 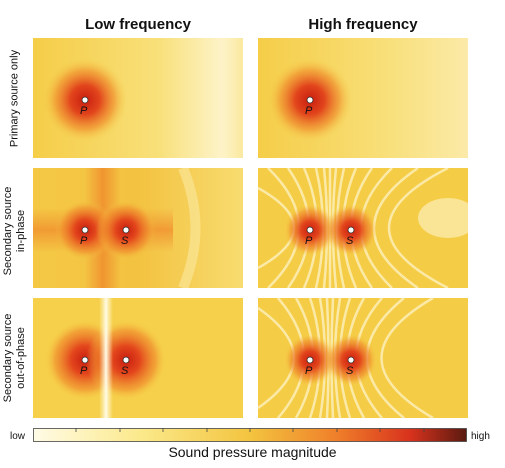 What do you see at coordinates (363, 24) in the screenshot?
I see `column-title-high-frequency: High frequency` at bounding box center [363, 24].